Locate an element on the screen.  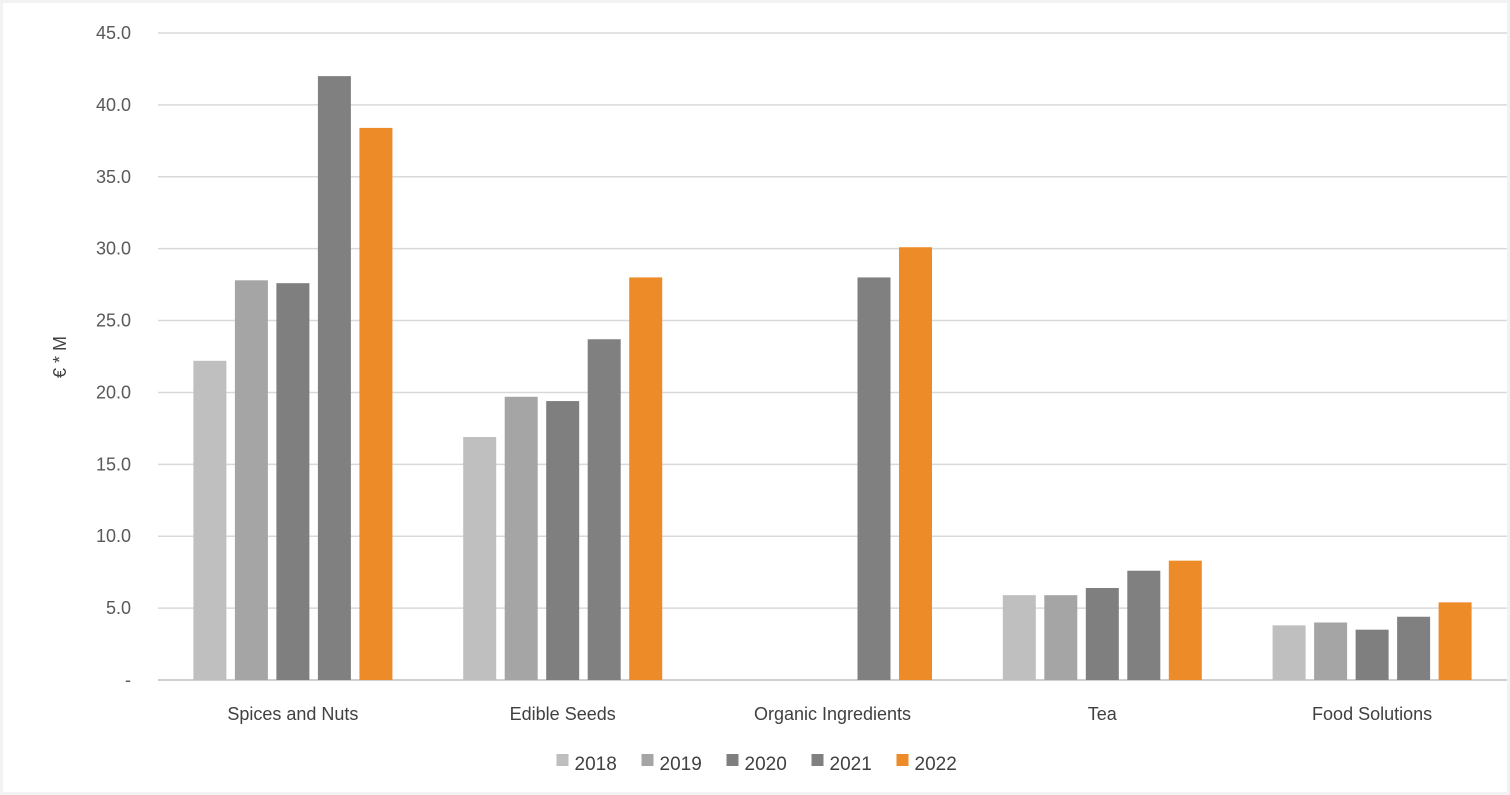
x-category-label: Edible Seeds is located at coordinates (563, 714).